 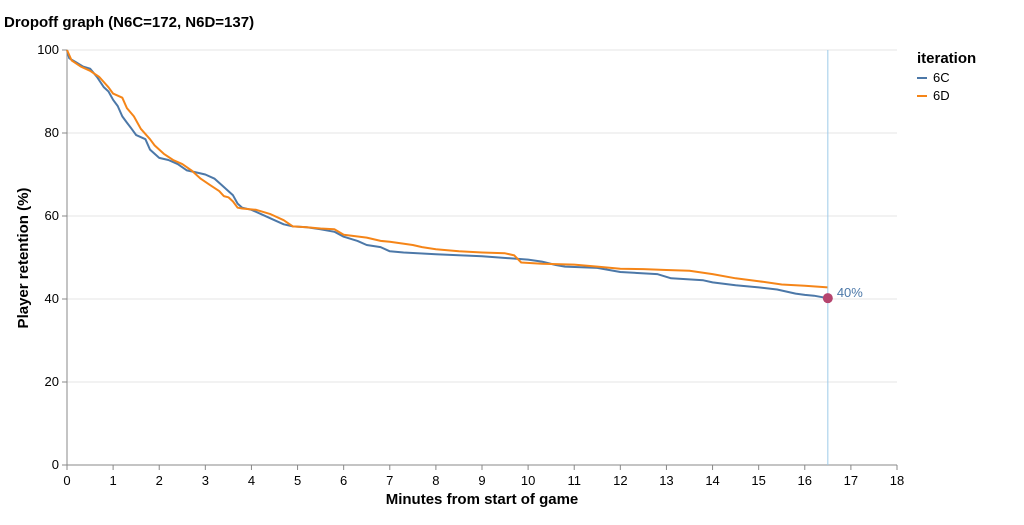 What do you see at coordinates (52, 381) in the screenshot?
I see `y-tick-label-20: 20` at bounding box center [52, 381].